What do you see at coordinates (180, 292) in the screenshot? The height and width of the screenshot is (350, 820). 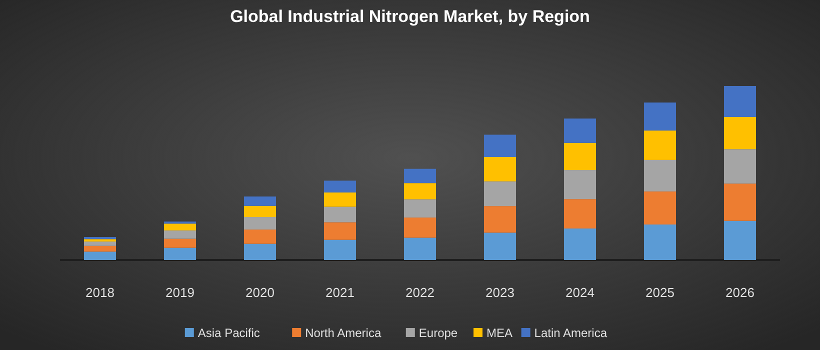 I see `x-tick-label: 2019` at bounding box center [180, 292].